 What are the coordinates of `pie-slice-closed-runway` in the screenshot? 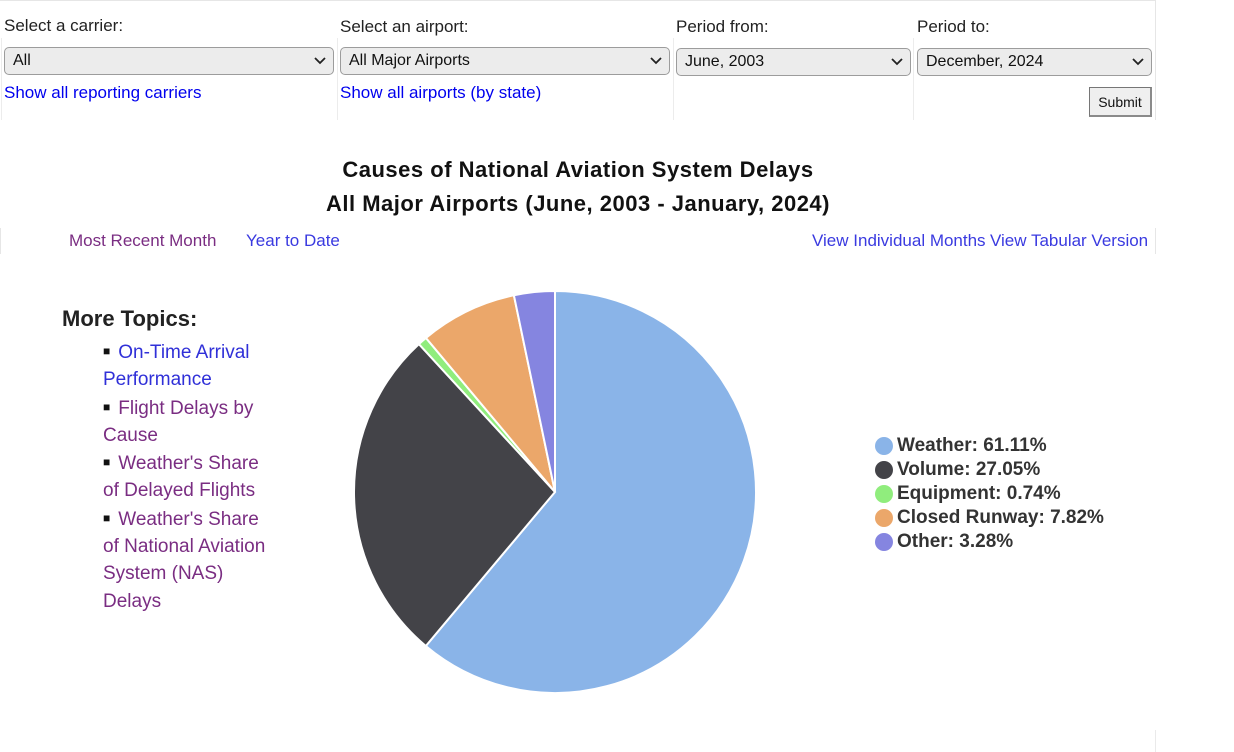 It's located at (490, 393).